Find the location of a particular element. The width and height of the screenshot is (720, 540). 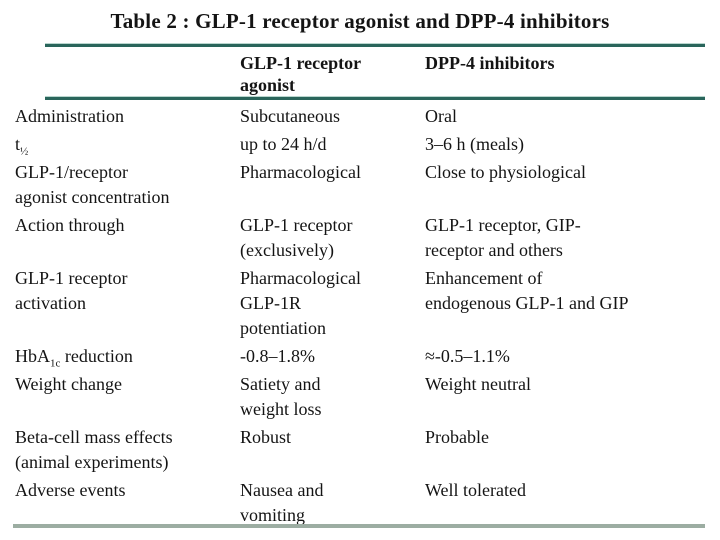

label-subscript: 1c is located at coordinates (55, 363).